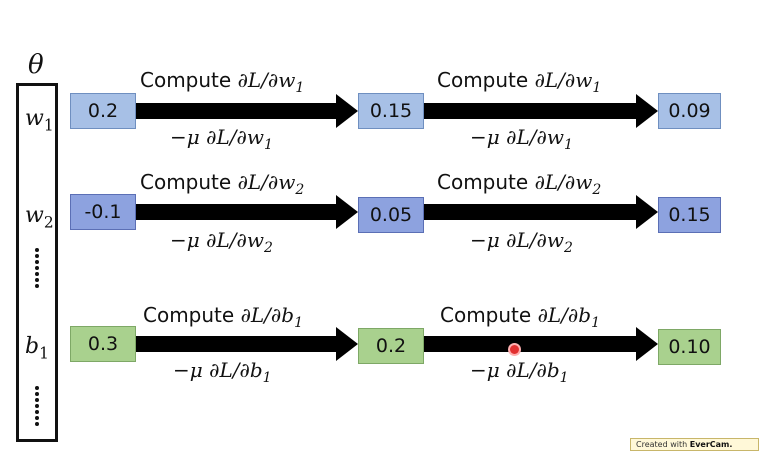  Describe the element at coordinates (694, 444) in the screenshot. I see `evercam-watermark: Created with EverCam.` at that location.